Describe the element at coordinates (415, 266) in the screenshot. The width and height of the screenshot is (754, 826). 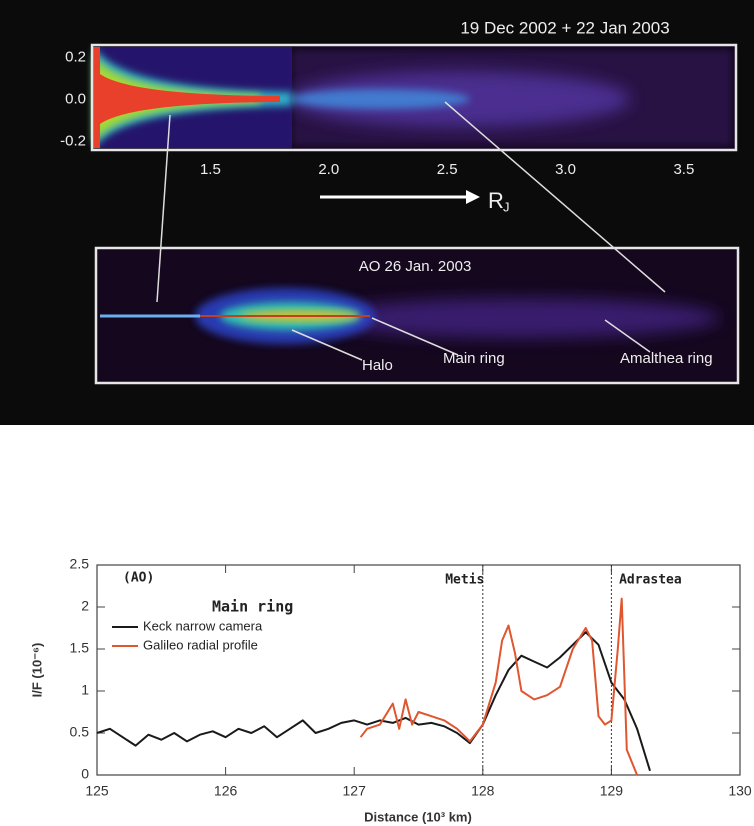
I see `inset-title: AO 26 Jan. 2003` at that location.